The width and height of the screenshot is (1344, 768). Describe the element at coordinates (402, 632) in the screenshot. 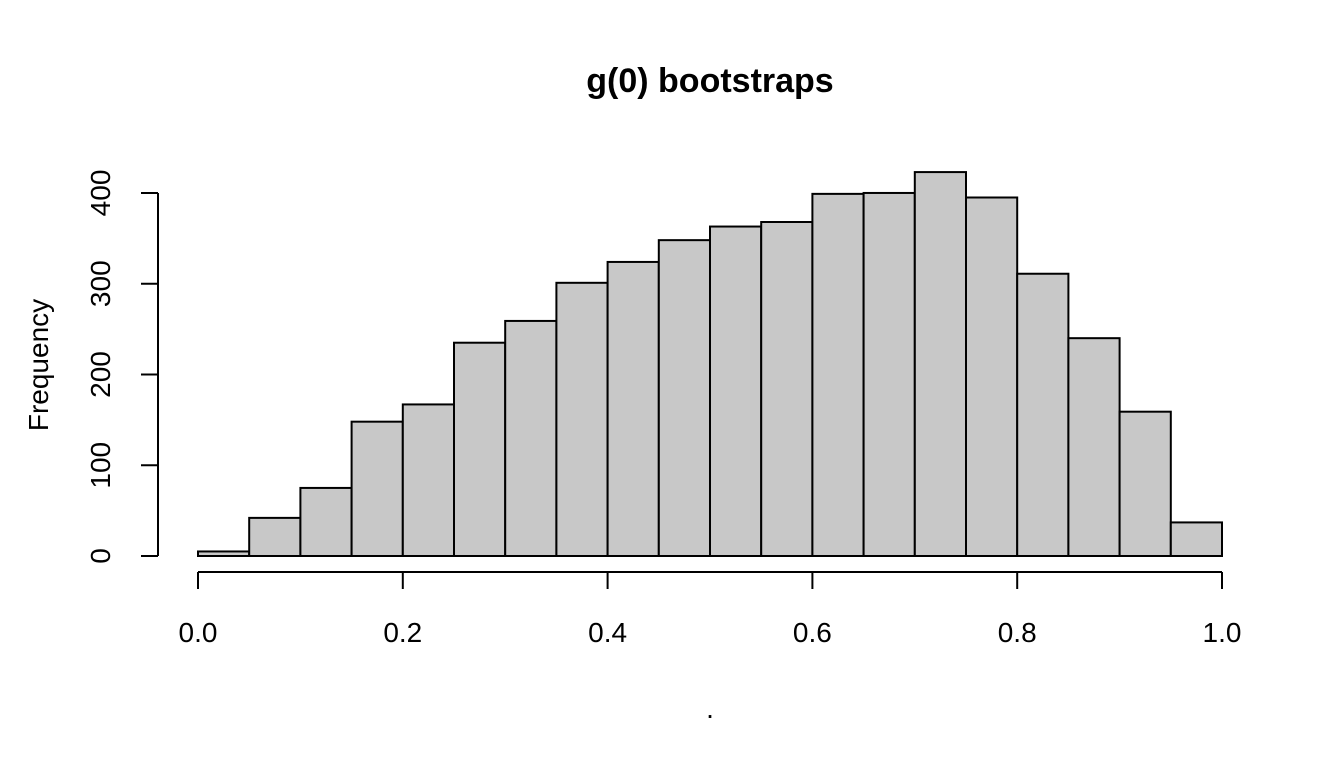

I see `x-tick-label: 0.2` at that location.